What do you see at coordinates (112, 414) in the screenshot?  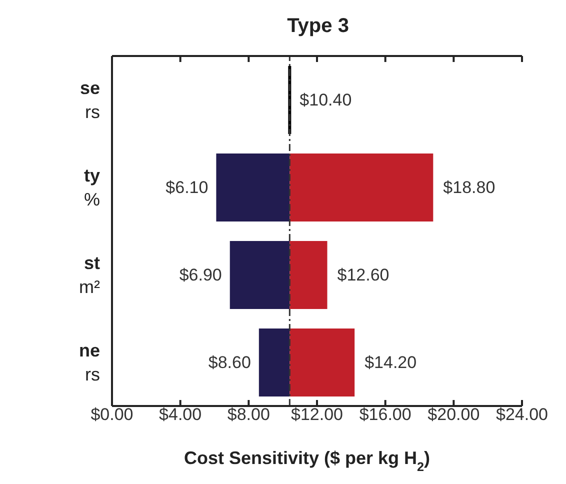 I see `x-tick-label: $0.00` at bounding box center [112, 414].